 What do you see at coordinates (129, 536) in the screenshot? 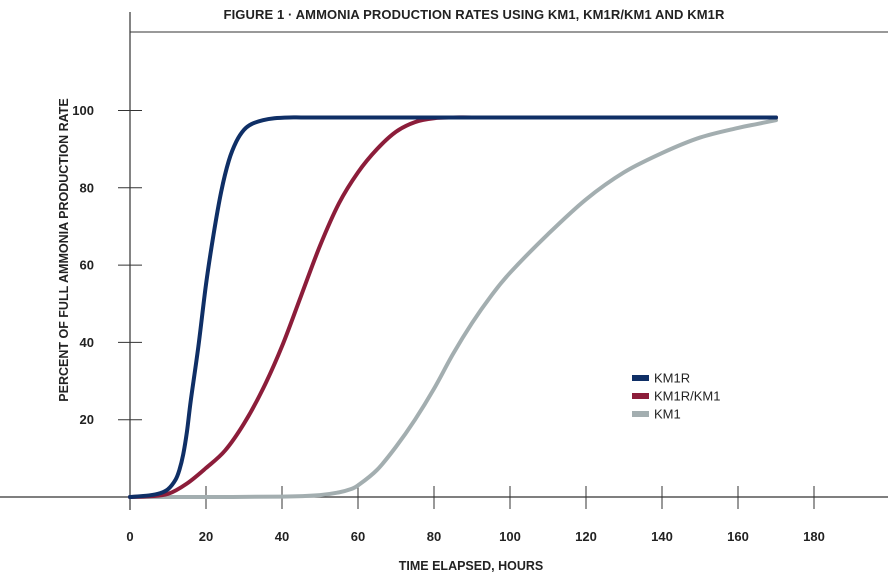
I see `x-tick-label: 0` at bounding box center [129, 536].